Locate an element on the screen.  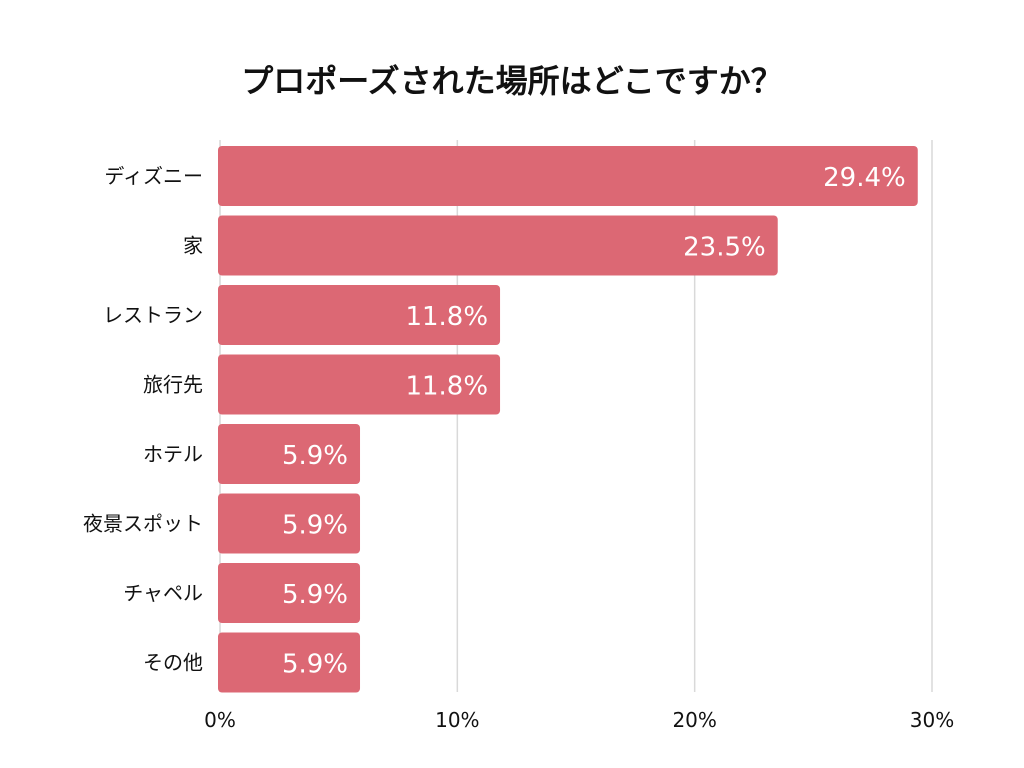
value-label-2: 11.8% is located at coordinates (446, 317).